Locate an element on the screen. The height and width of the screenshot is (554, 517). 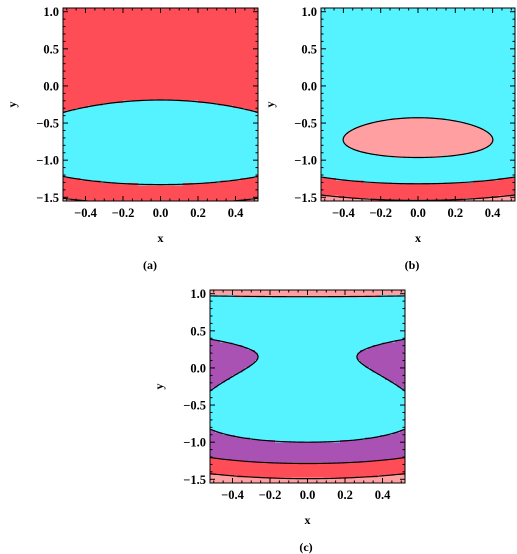
panel-label: (c) is located at coordinates (305, 547).